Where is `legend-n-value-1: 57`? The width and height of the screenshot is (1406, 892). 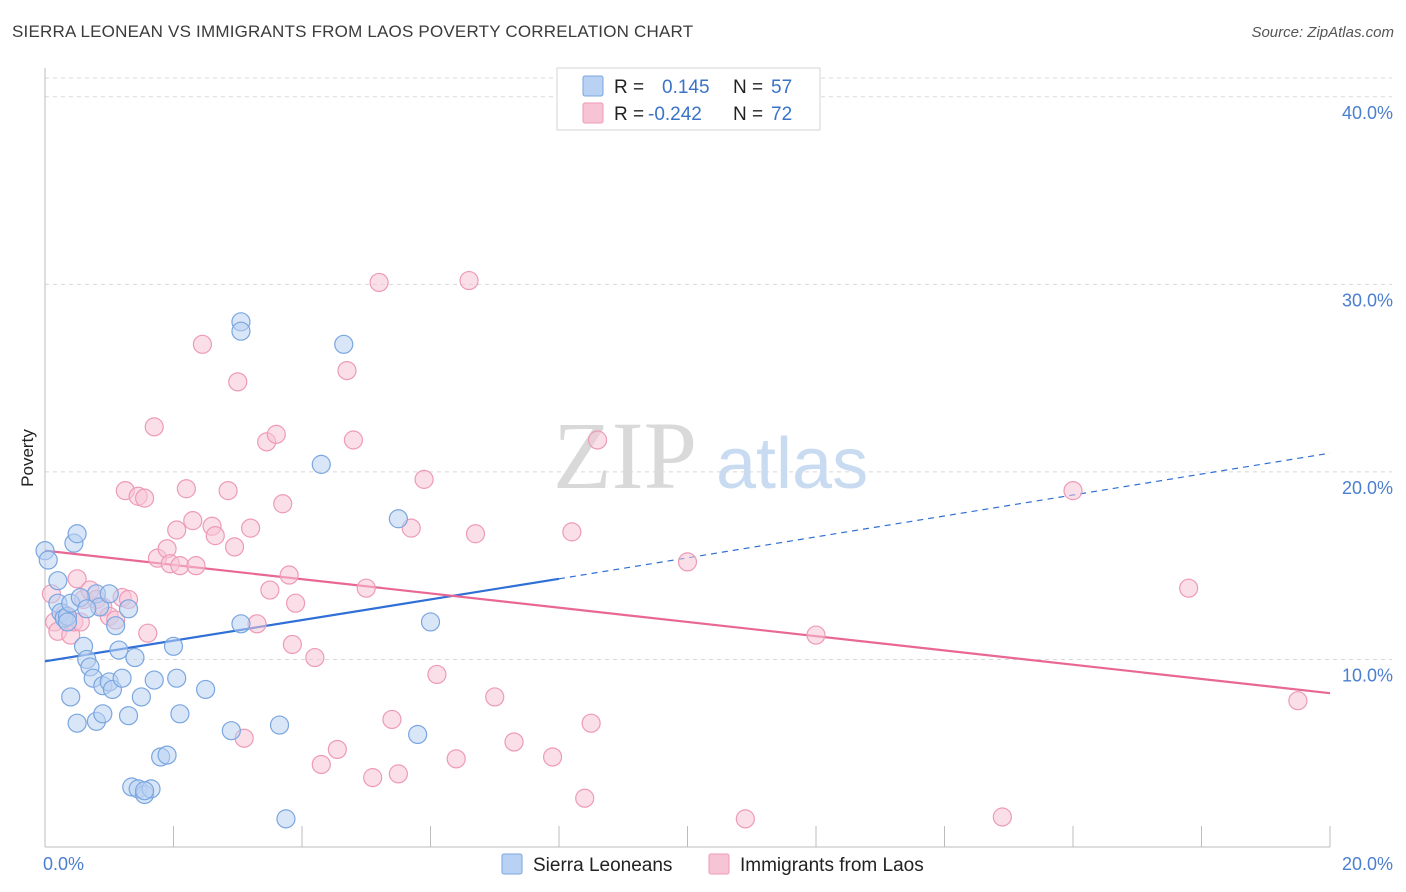 legend-n-value-1: 57 is located at coordinates (781, 87).